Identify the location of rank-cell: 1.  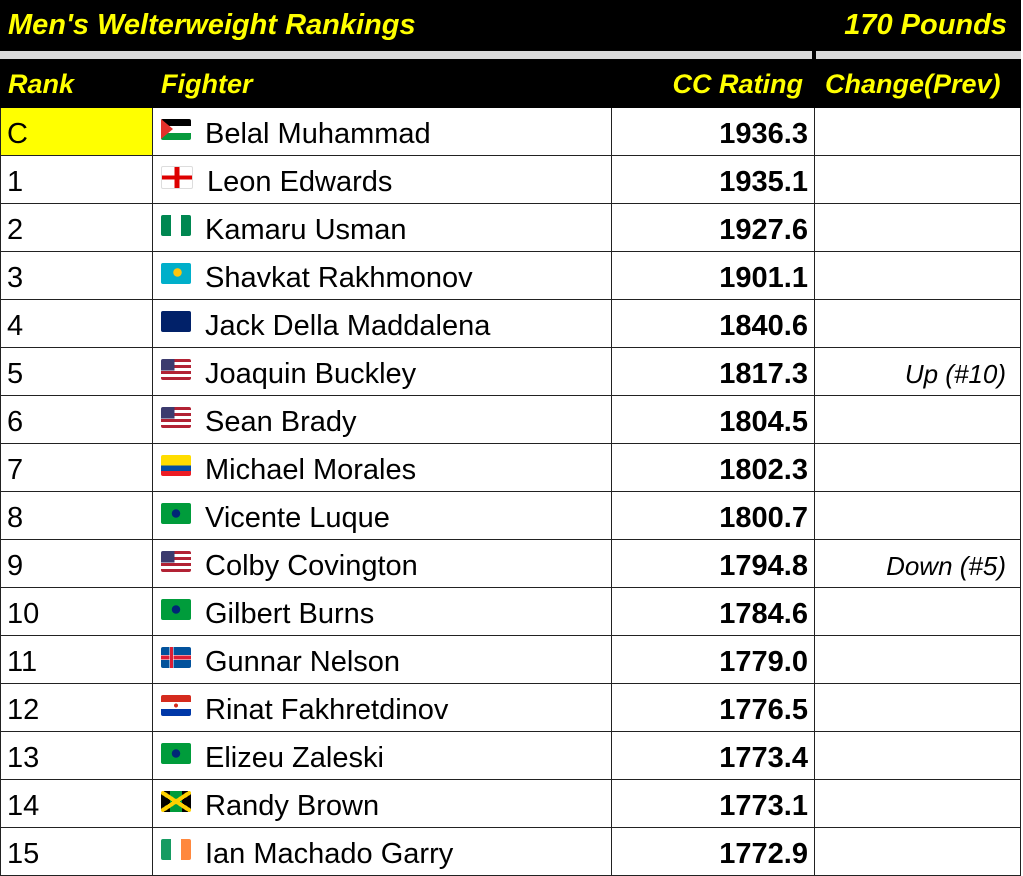
(76, 179).